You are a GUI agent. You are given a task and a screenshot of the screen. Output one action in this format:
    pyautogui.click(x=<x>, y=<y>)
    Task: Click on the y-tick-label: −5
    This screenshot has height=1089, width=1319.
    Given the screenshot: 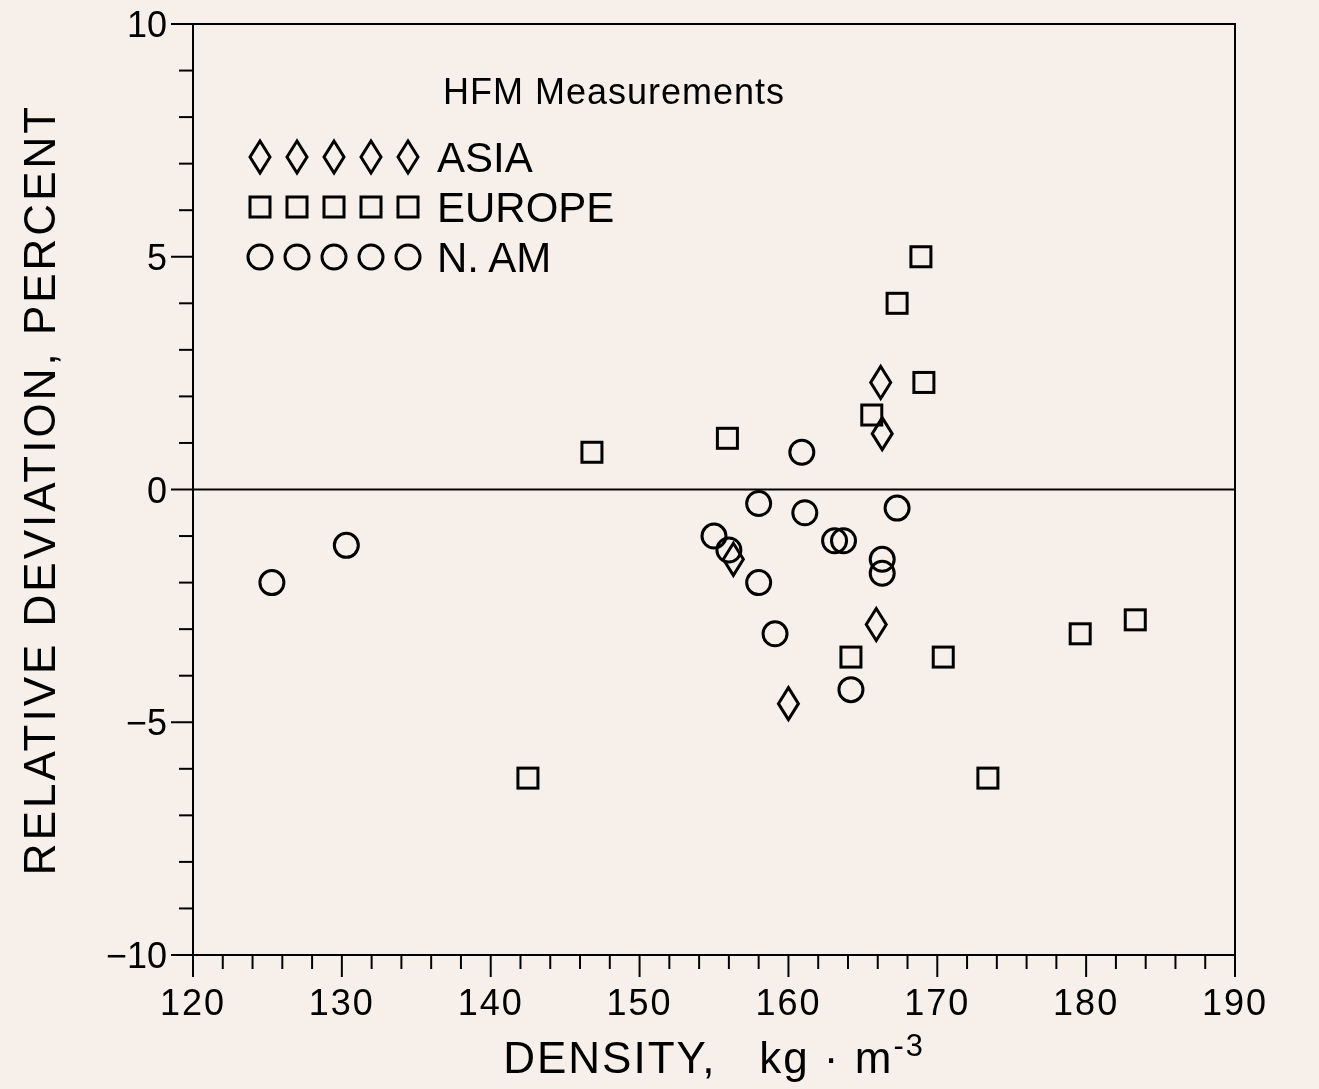 What is the action you would take?
    pyautogui.click(x=146, y=723)
    